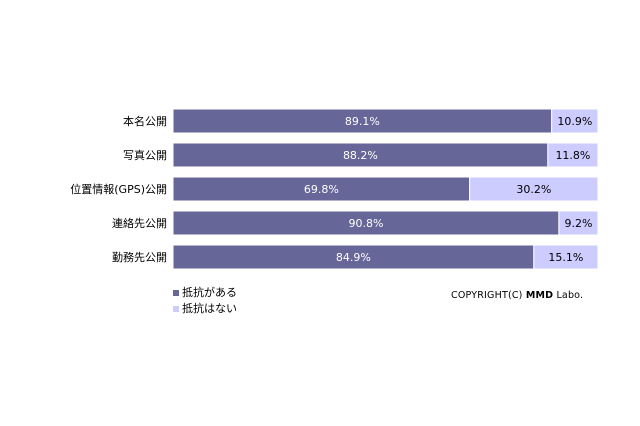 This screenshot has height=426, width=640. What do you see at coordinates (209, 308) in the screenshot?
I see `legend-label-series-1: 抵抗はない` at bounding box center [209, 308].